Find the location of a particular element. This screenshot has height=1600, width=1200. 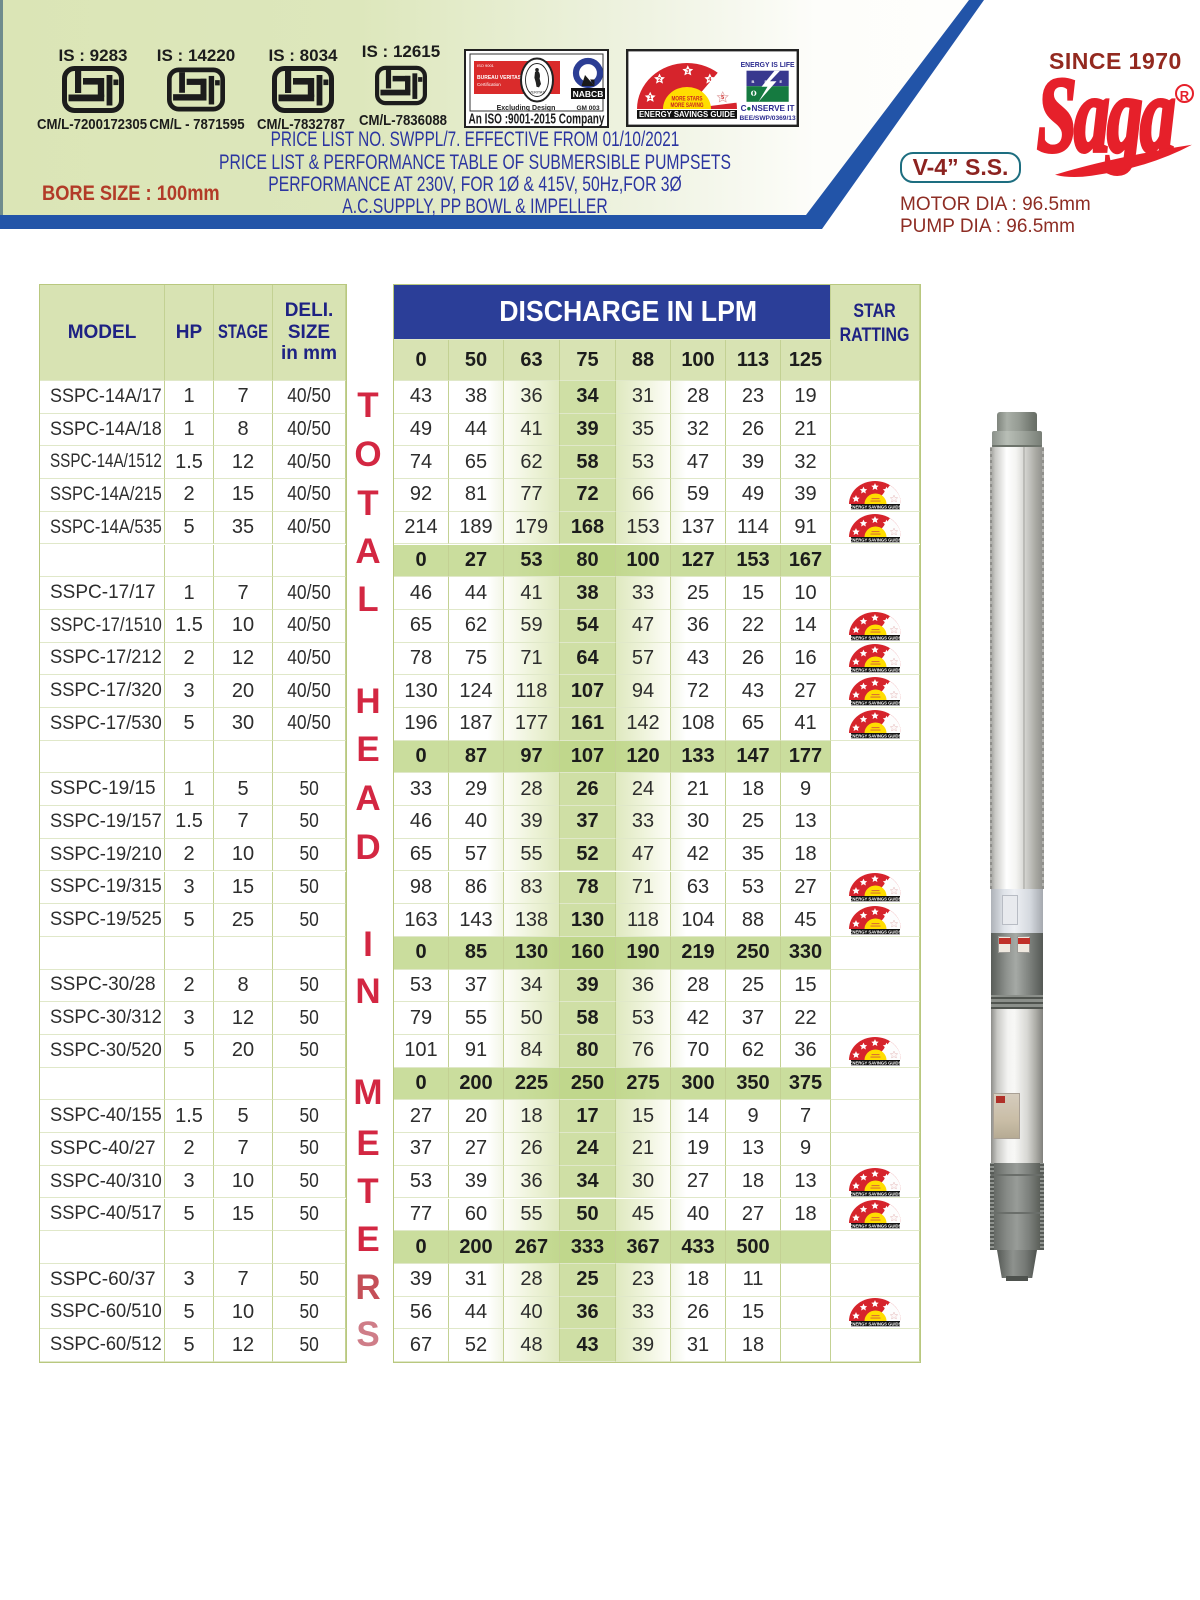

svg-text: 4 is located at coordinates (710, 80).